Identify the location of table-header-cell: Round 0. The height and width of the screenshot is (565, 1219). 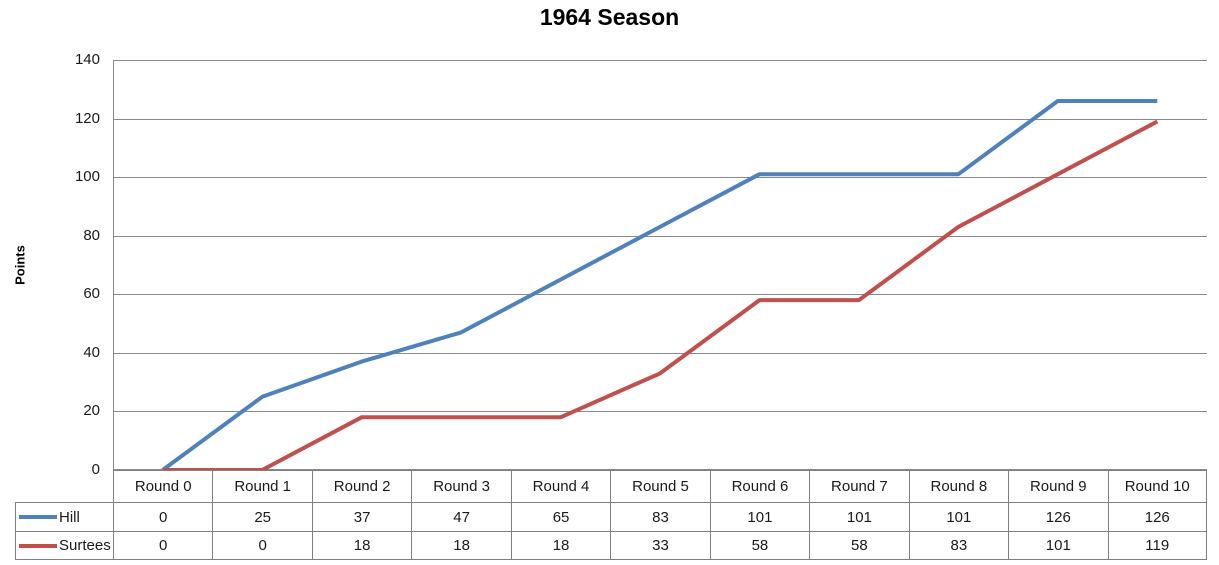
(163, 486).